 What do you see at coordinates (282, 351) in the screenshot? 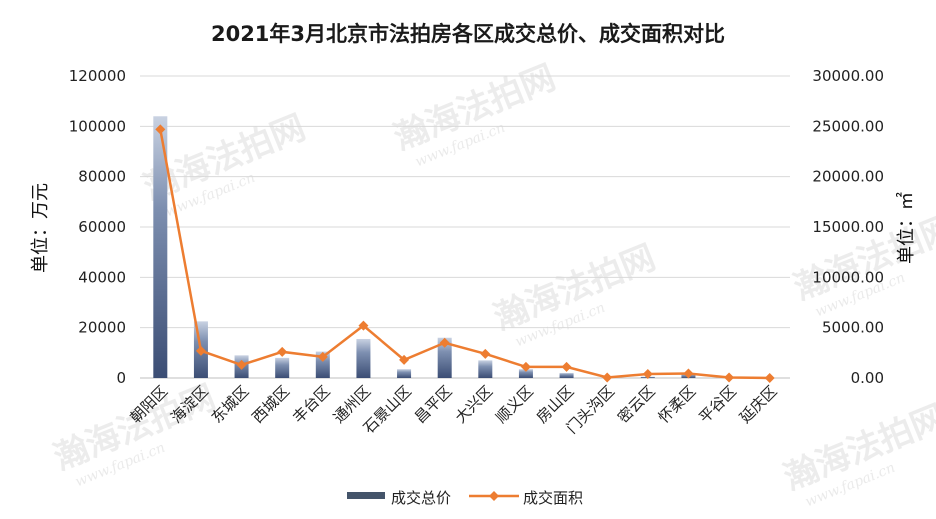
I see `point-西城区` at bounding box center [282, 351].